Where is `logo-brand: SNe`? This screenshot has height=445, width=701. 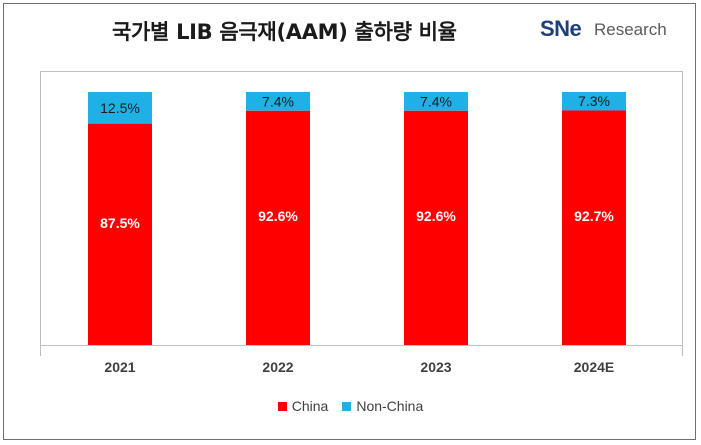
logo-brand: SNe is located at coordinates (561, 28).